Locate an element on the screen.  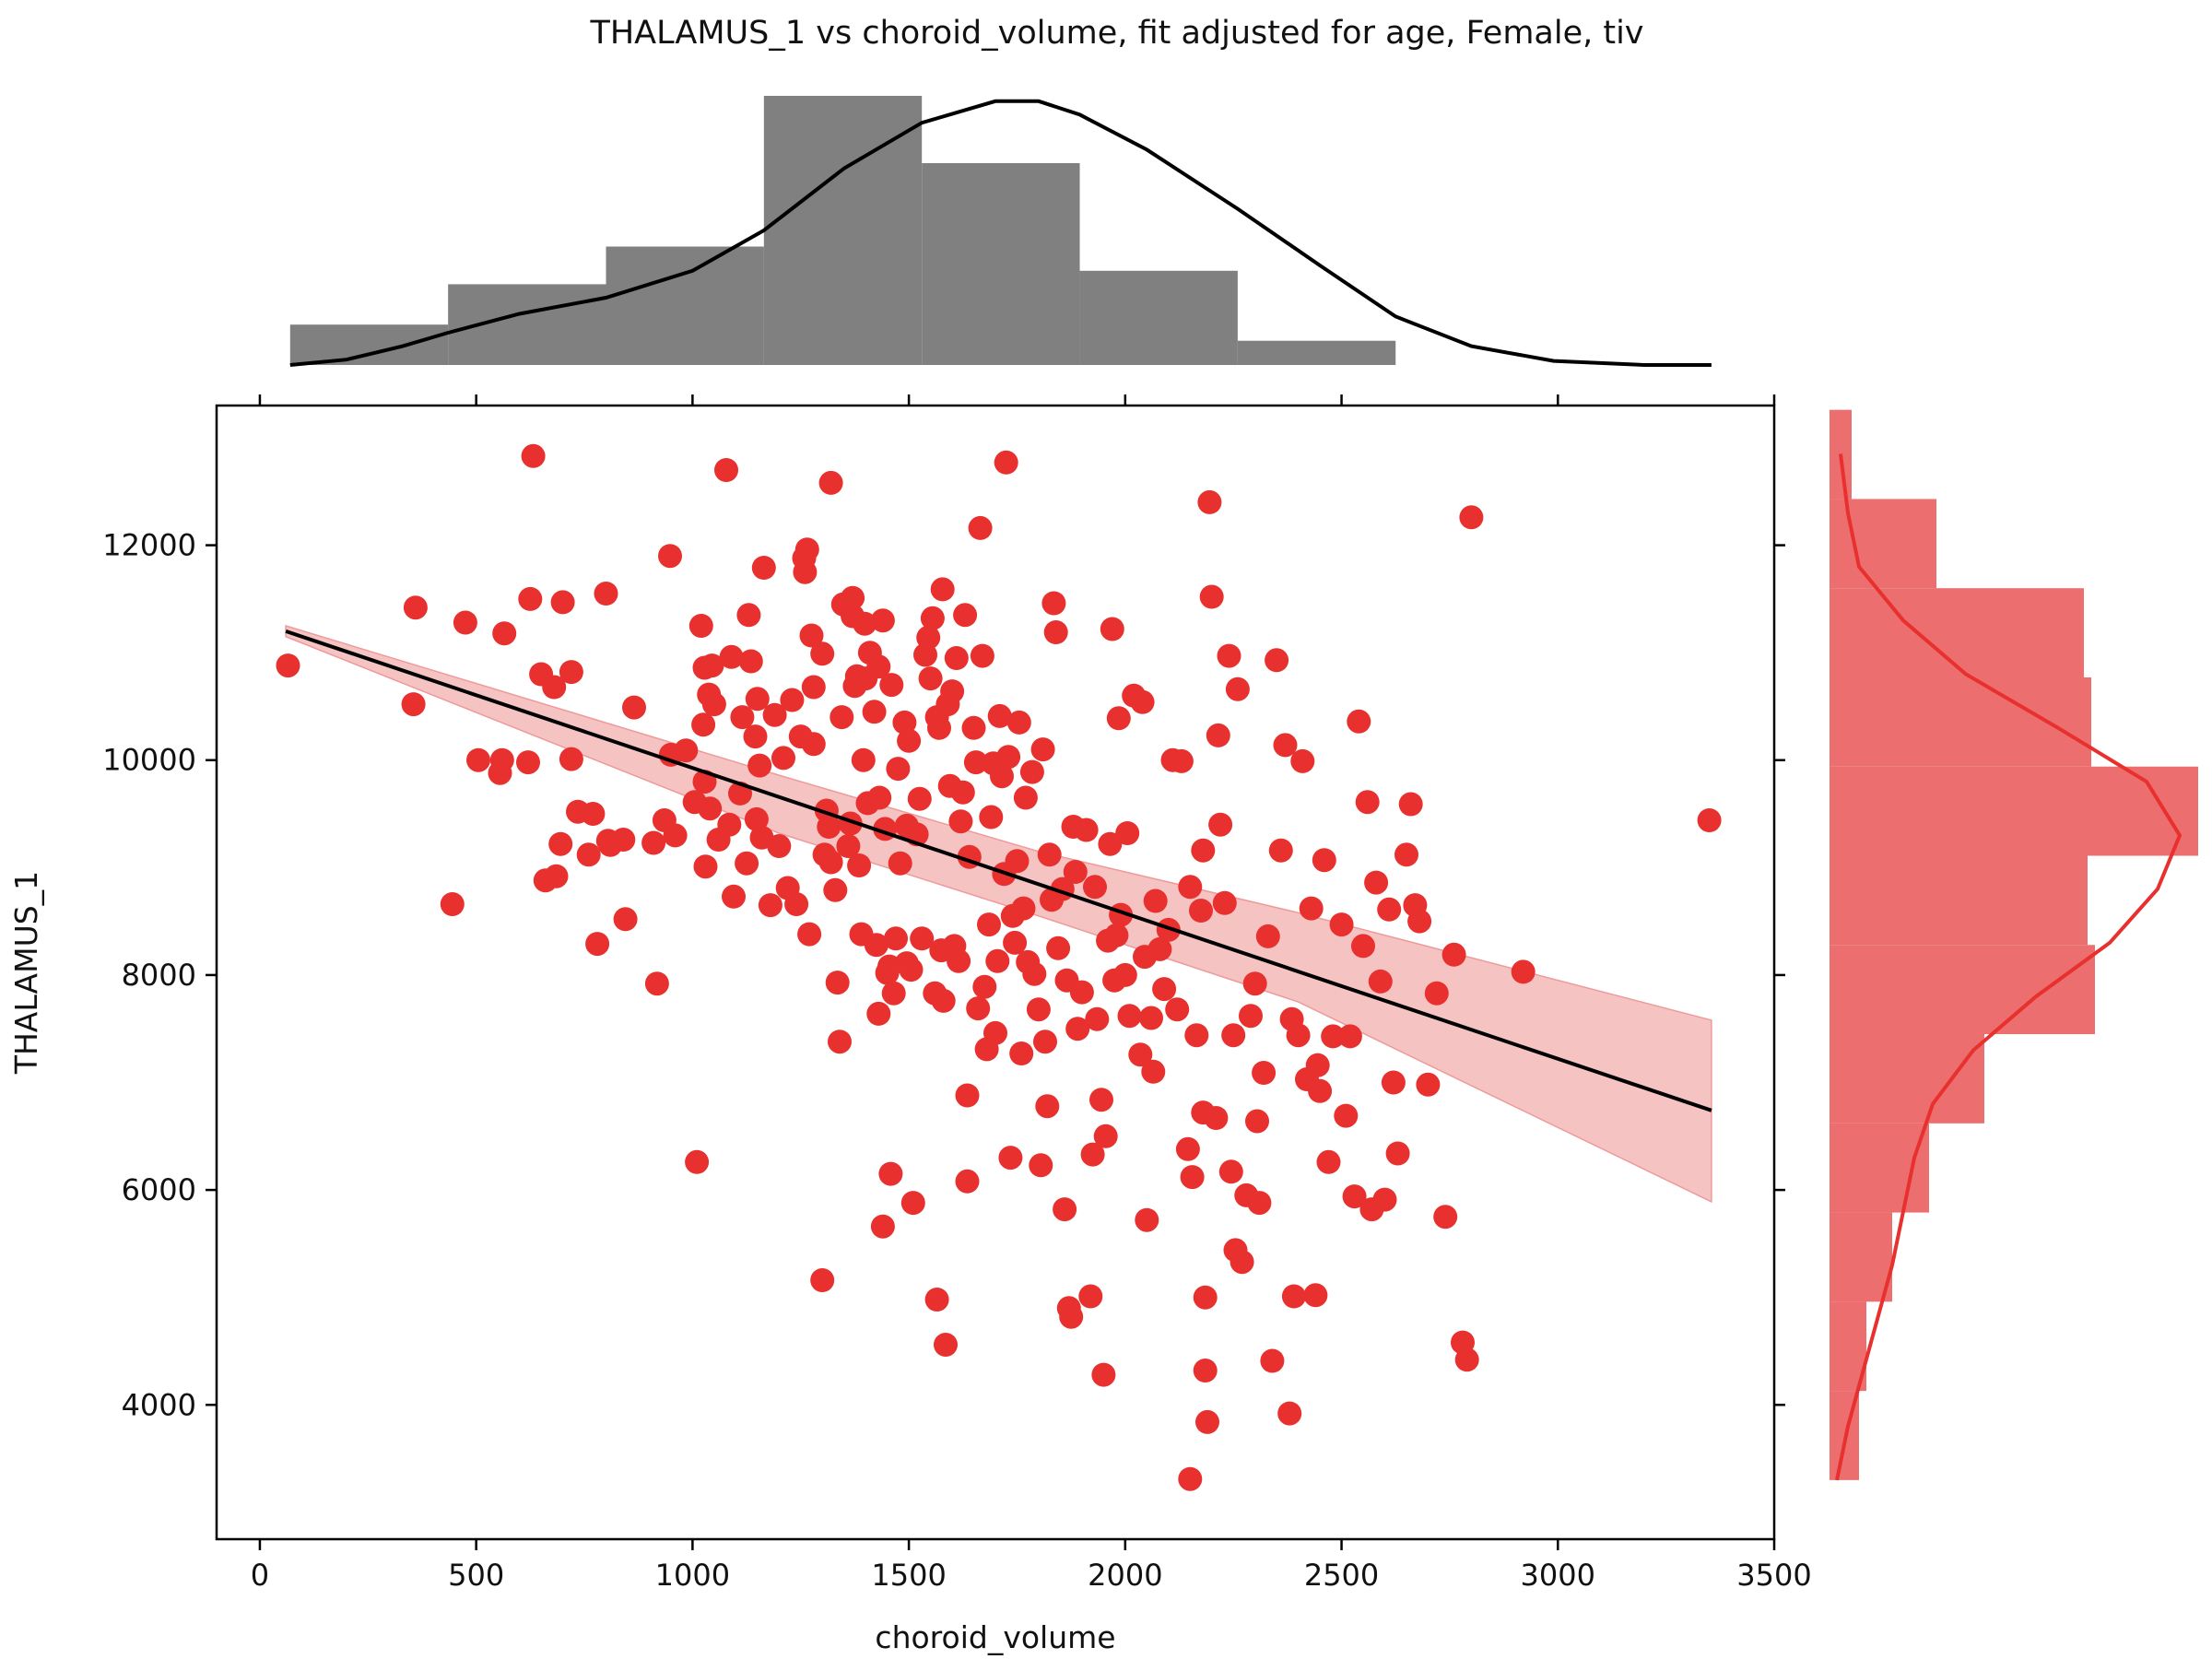
top-kde-curve is located at coordinates (1000, 233).